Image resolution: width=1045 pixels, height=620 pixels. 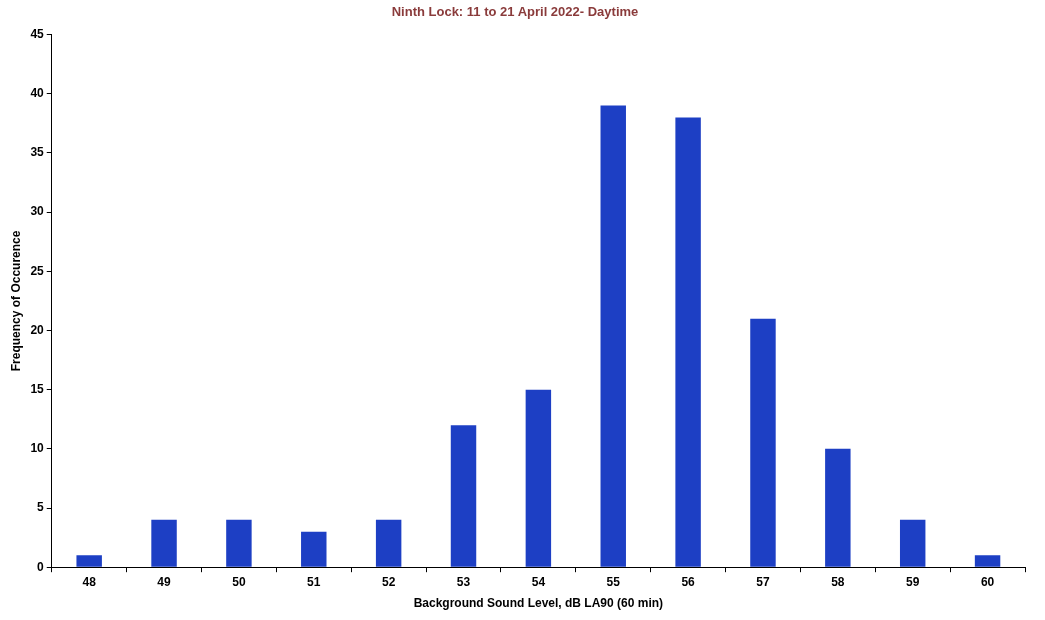 What do you see at coordinates (37, 93) in the screenshot?
I see `y-tick-label: 40` at bounding box center [37, 93].